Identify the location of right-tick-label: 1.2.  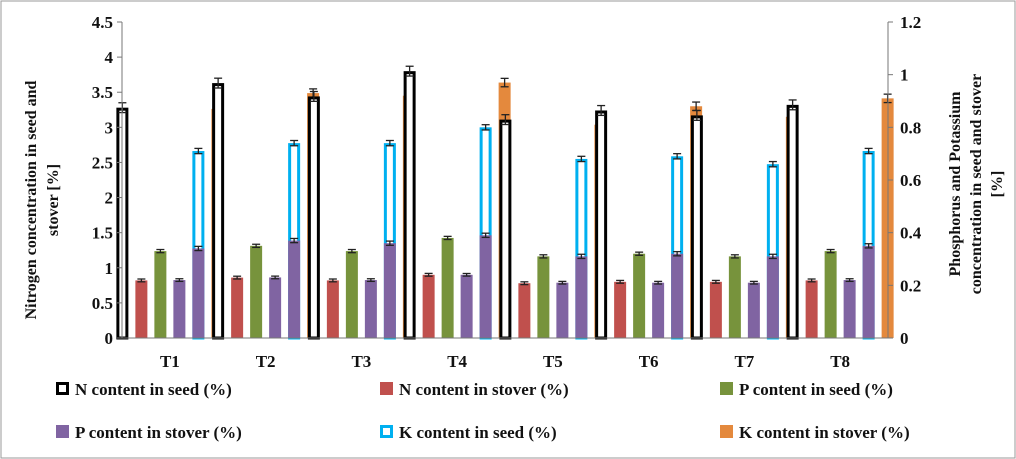
(910, 22).